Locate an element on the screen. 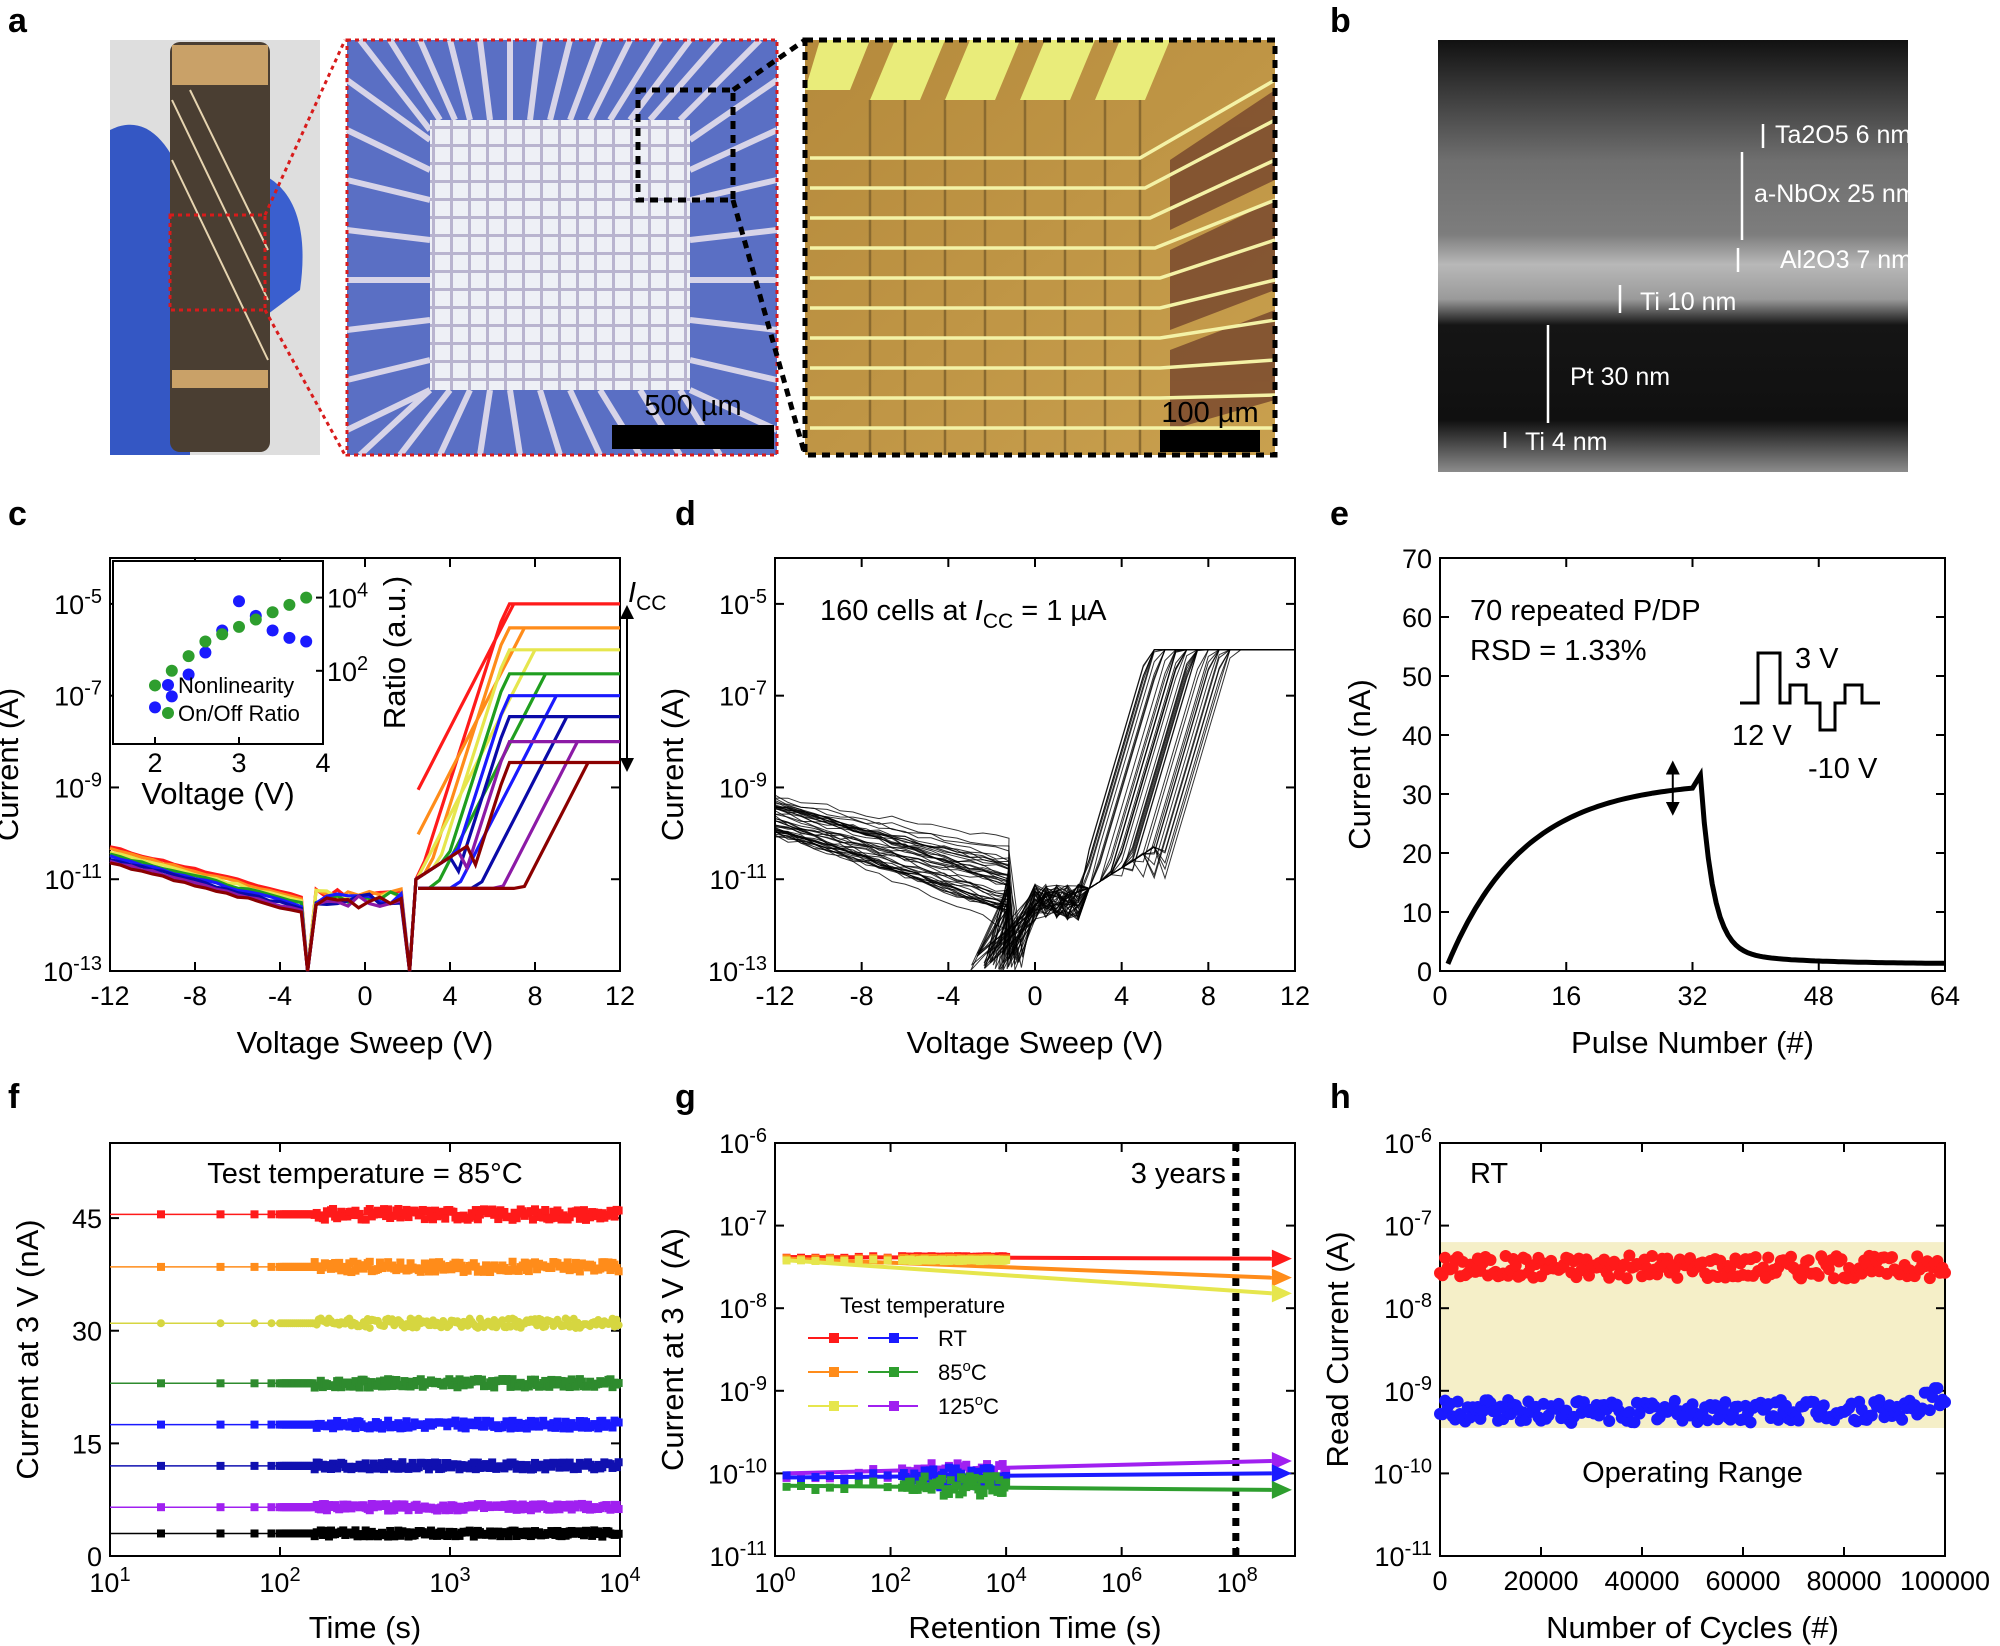  e-xtick-0: 0 is located at coordinates (1439, 996).